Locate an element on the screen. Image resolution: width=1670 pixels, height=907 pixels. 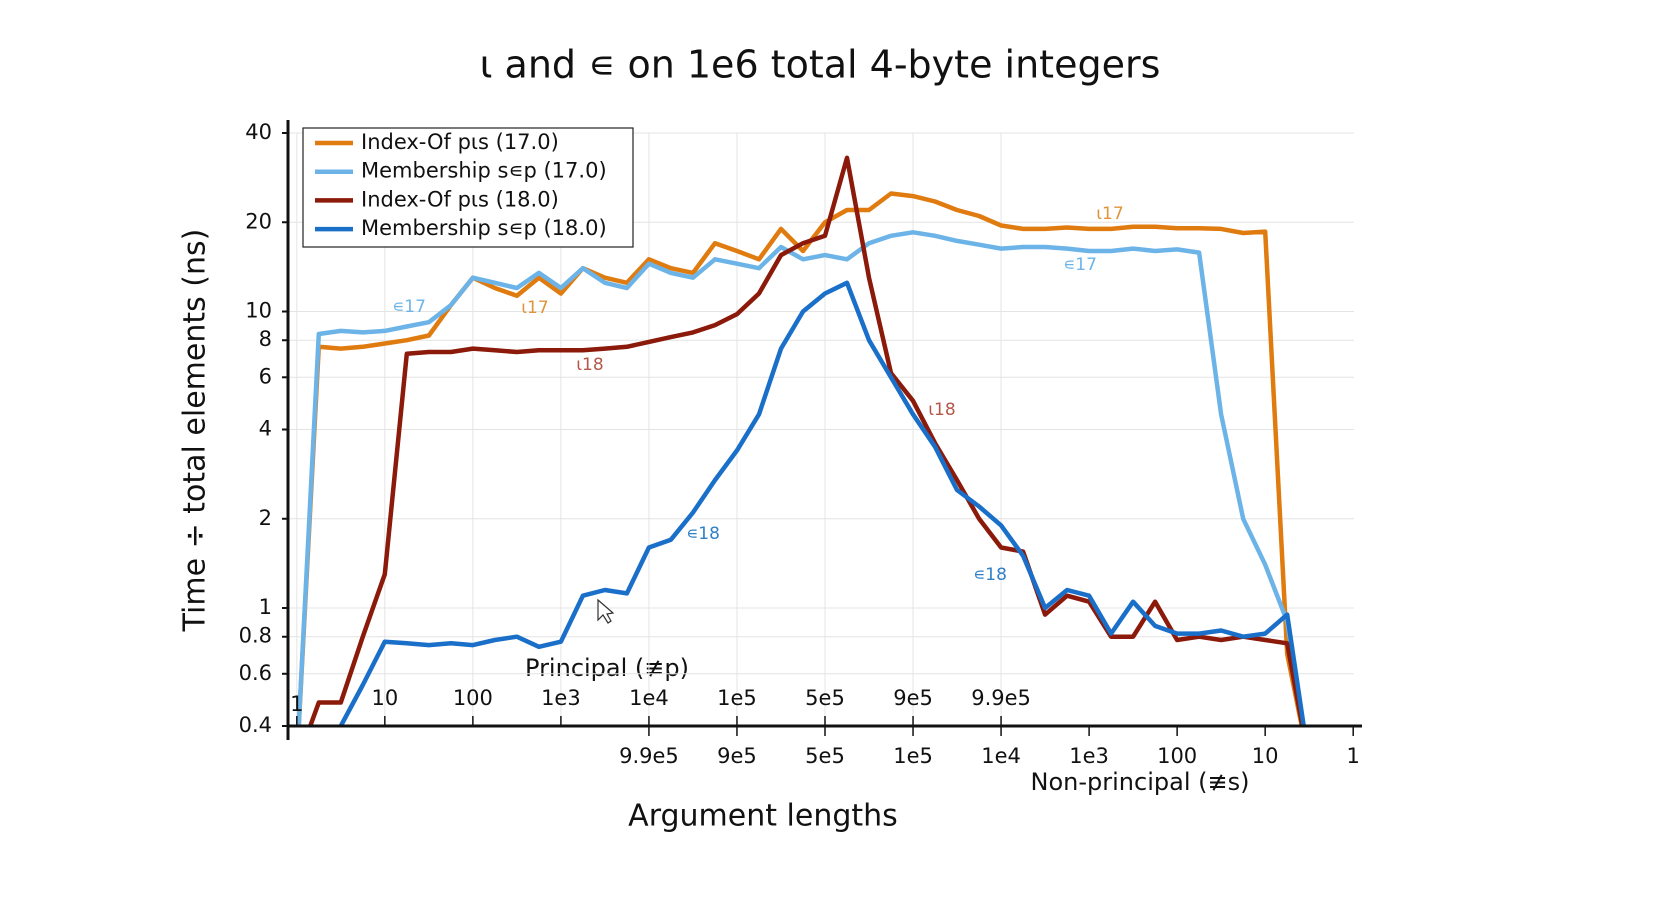
x2-tick-label: 1e5 is located at coordinates (913, 756).